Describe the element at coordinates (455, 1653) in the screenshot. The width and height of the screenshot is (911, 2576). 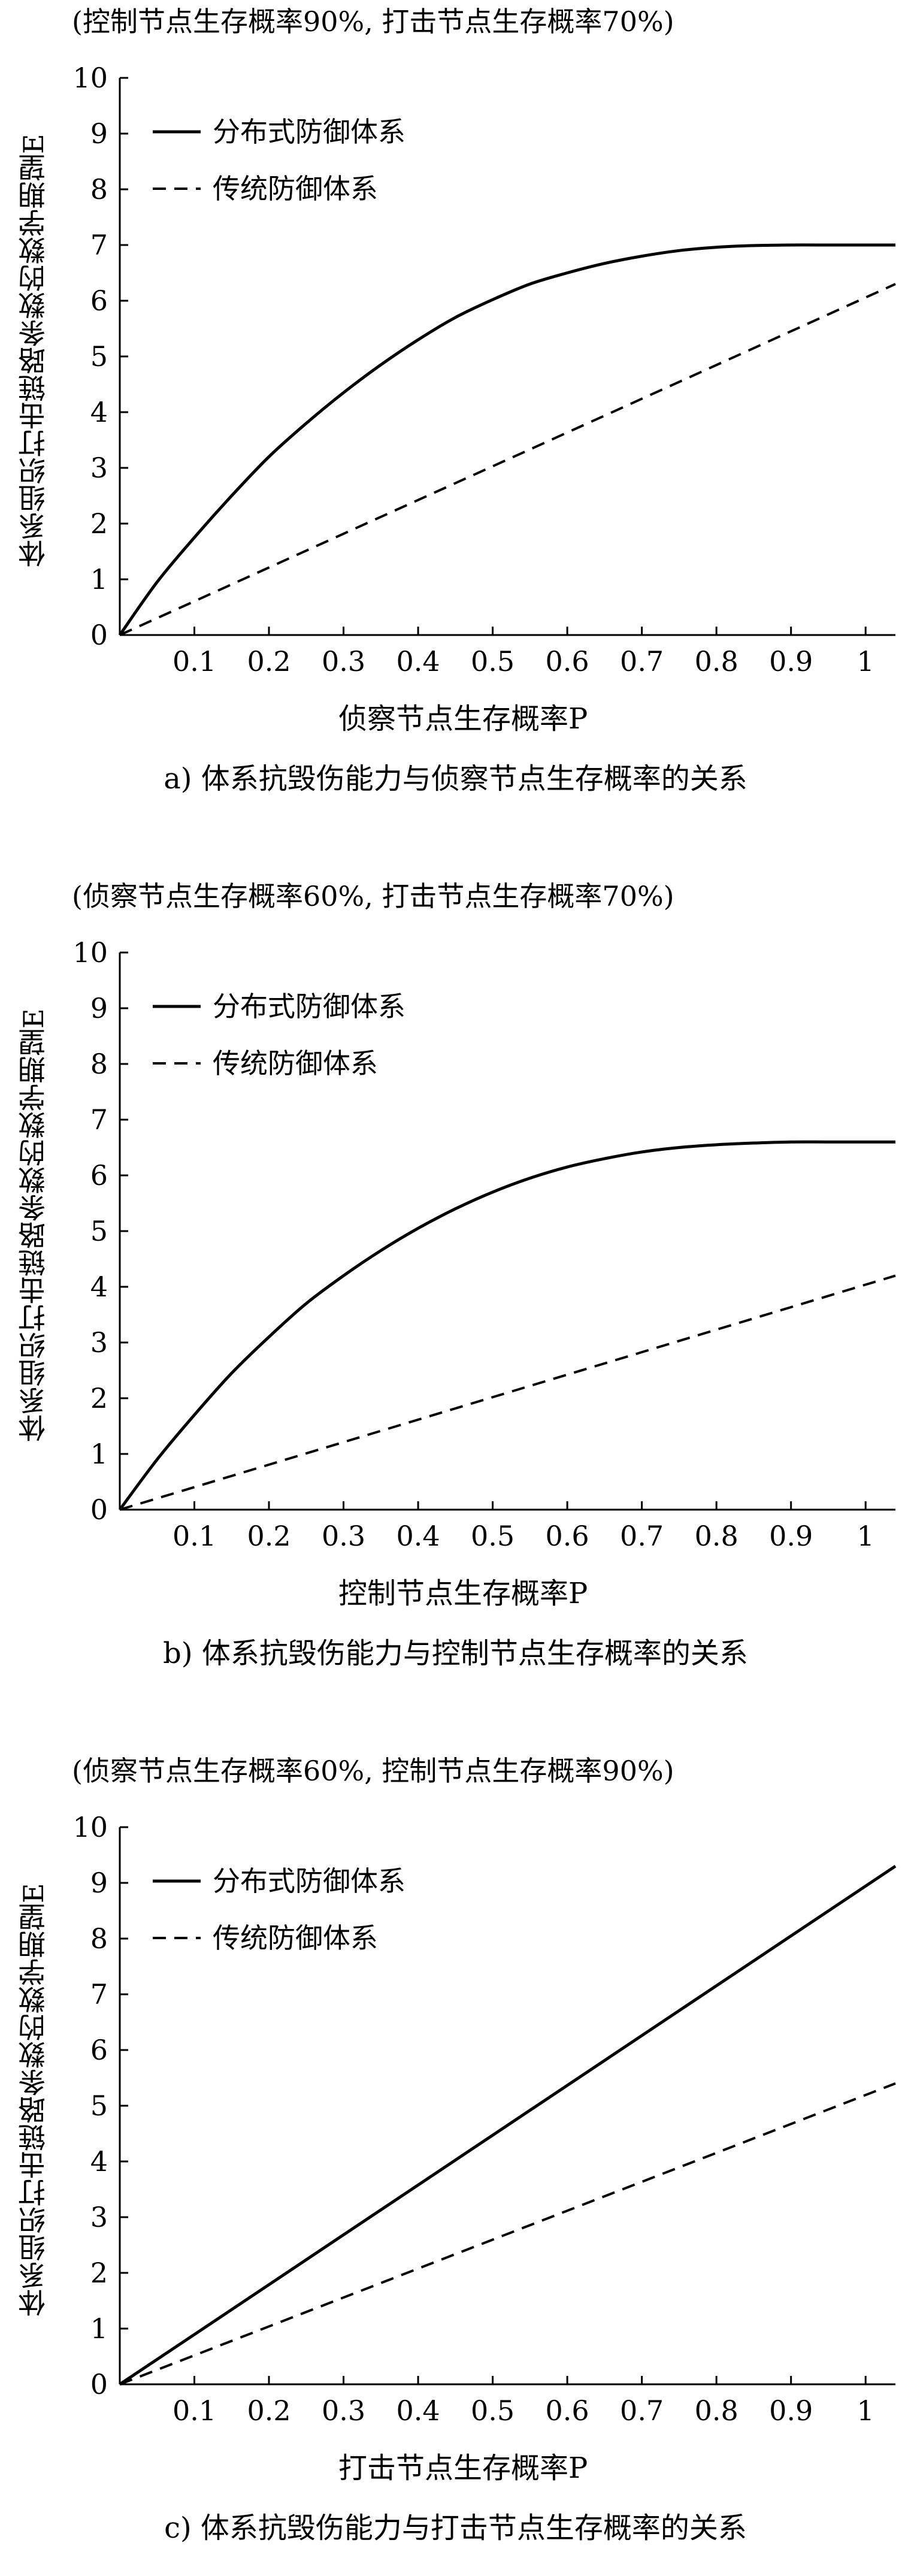
I see `chart-caption: b) 体系抗毁伤能力与控制节点生存概率的关系` at that location.